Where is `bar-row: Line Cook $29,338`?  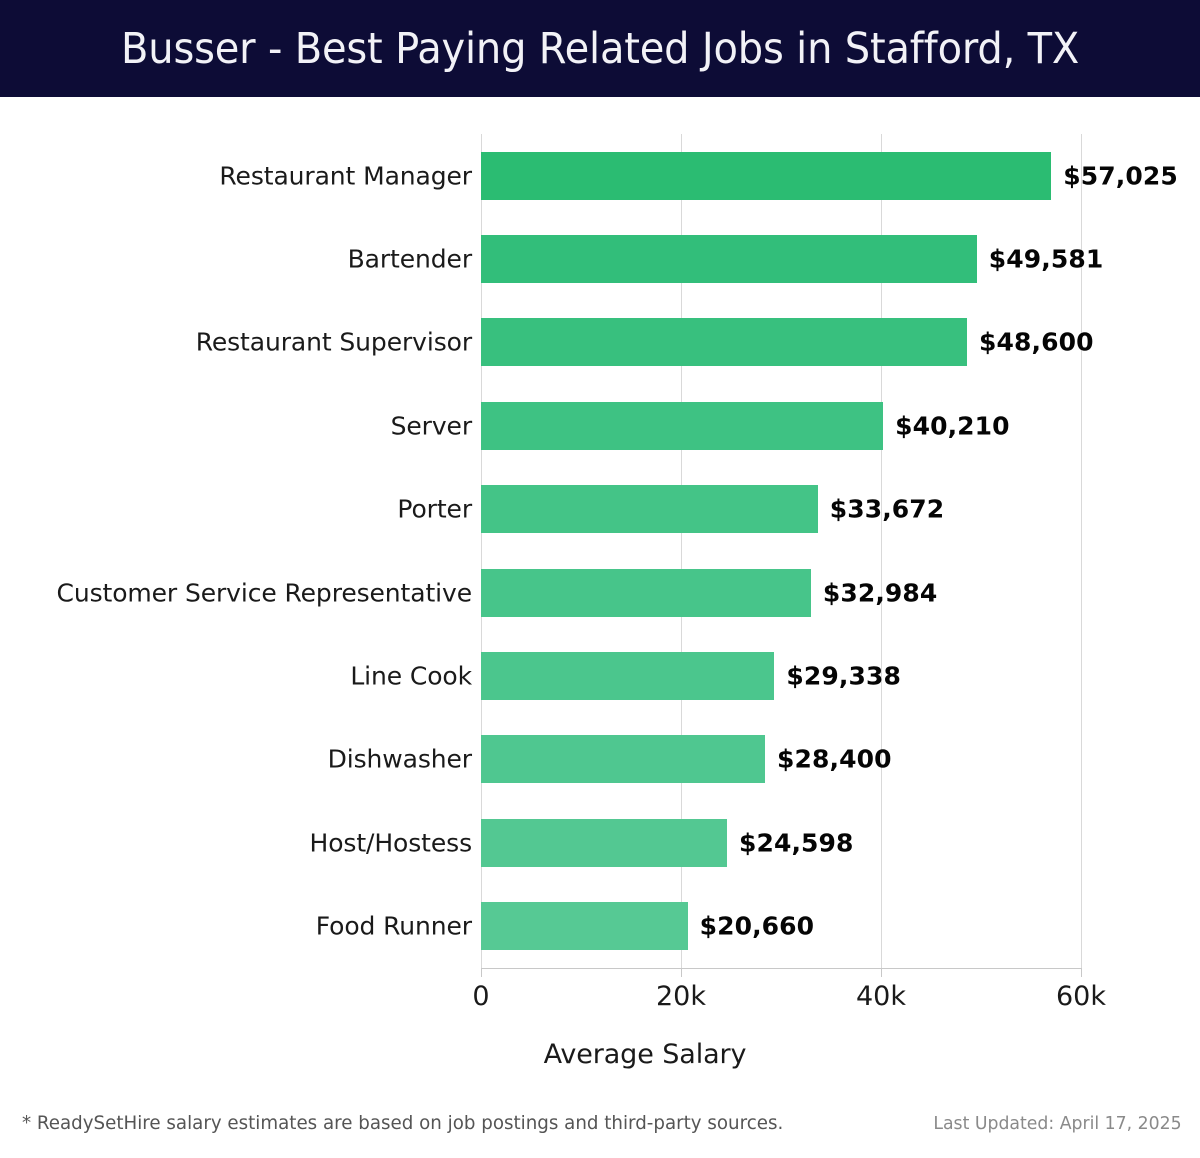
bar-row: Line Cook $29,338 is located at coordinates (600, 675).